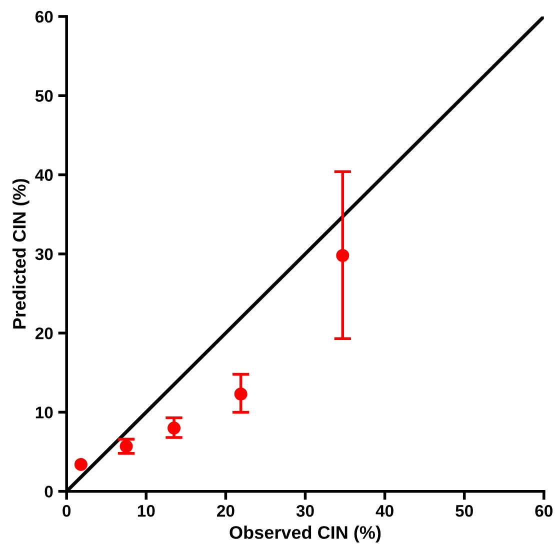 Image resolution: width=555 pixels, height=549 pixels. Describe the element at coordinates (385, 510) in the screenshot. I see `x-tick-label: 40` at that location.